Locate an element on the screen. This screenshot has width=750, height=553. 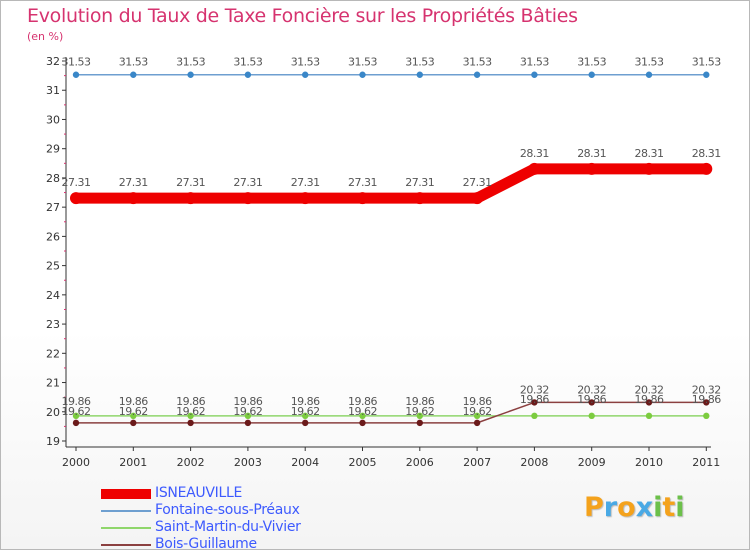
data-label-0-6: 27.31 is located at coordinates (419, 182).